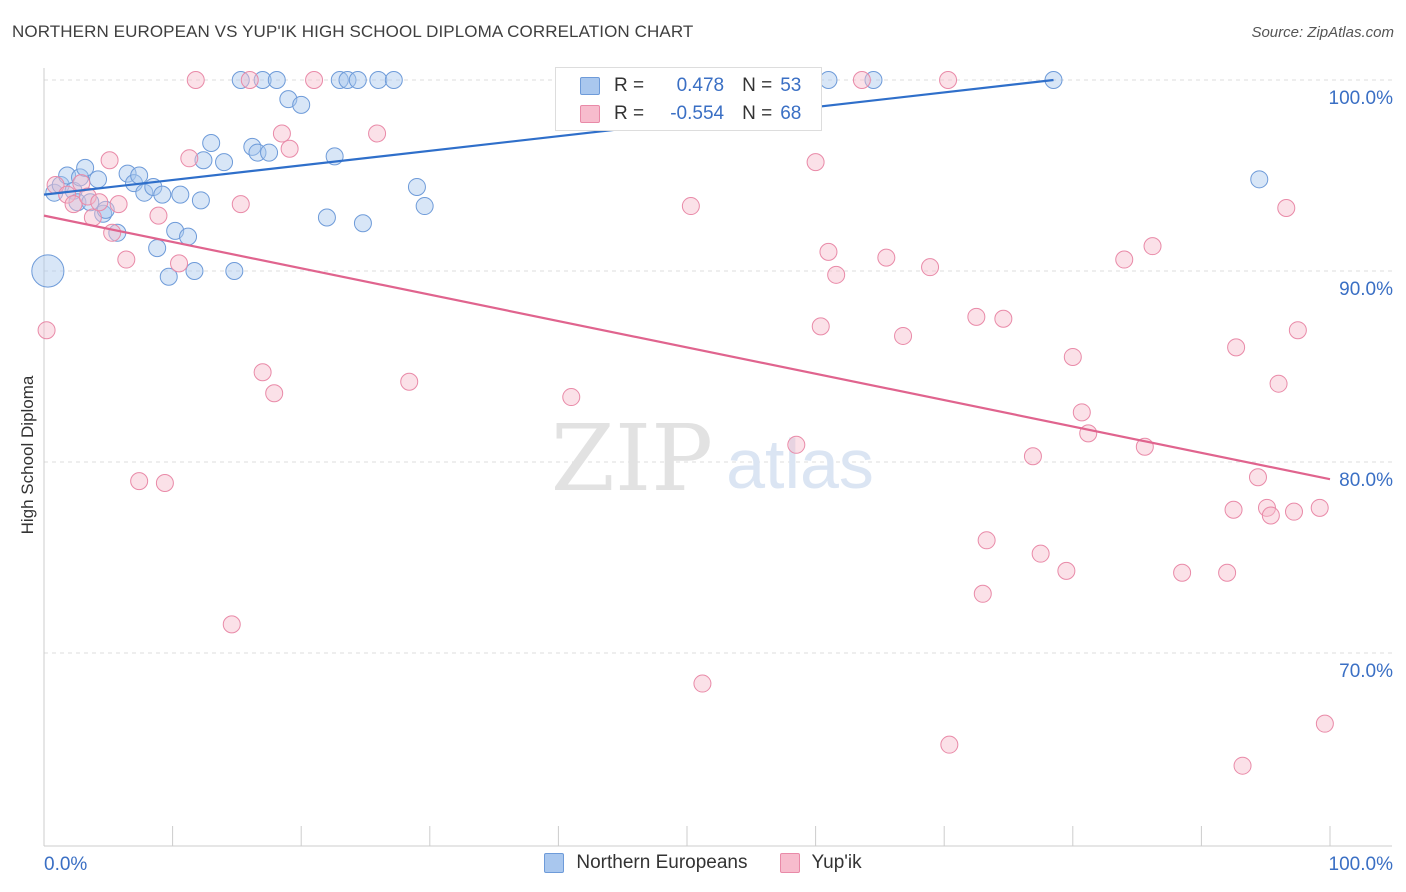  What do you see at coordinates (1361, 98) in the screenshot?
I see `y-tick-label: 100.0%` at bounding box center [1361, 98].